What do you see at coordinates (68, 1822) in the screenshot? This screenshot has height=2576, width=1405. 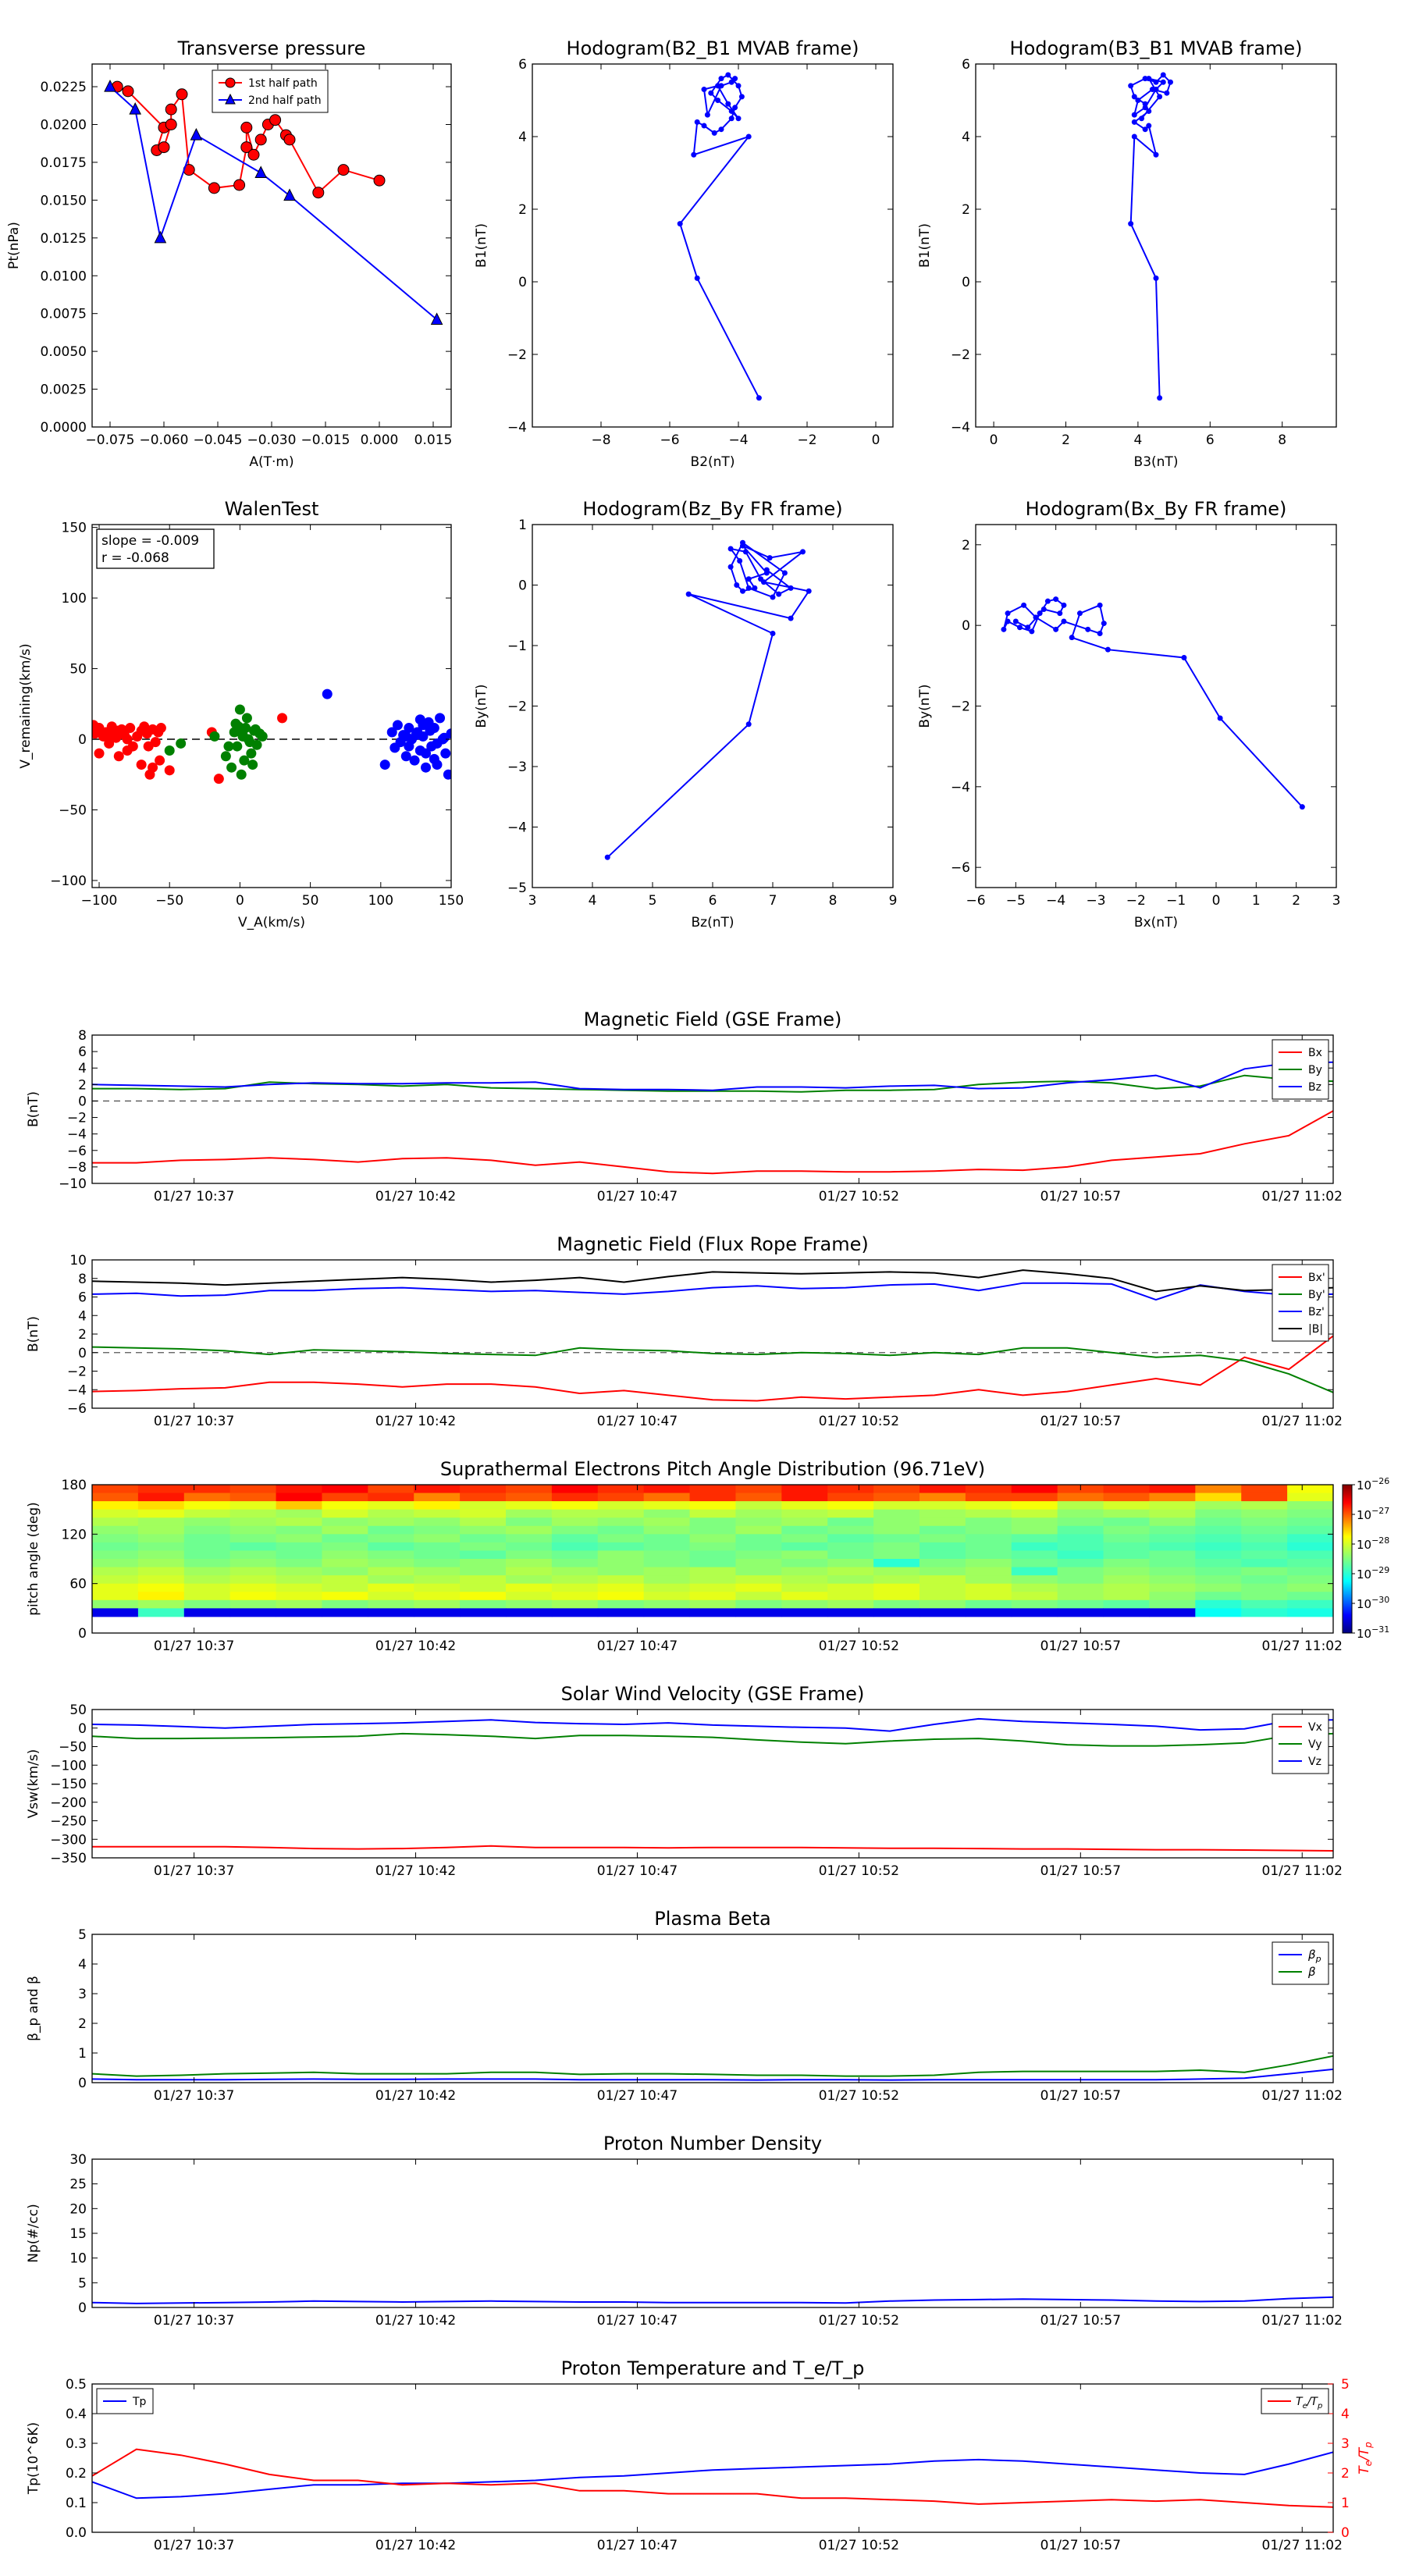 I see `solar-wind-ytick-label: −250` at bounding box center [68, 1822].